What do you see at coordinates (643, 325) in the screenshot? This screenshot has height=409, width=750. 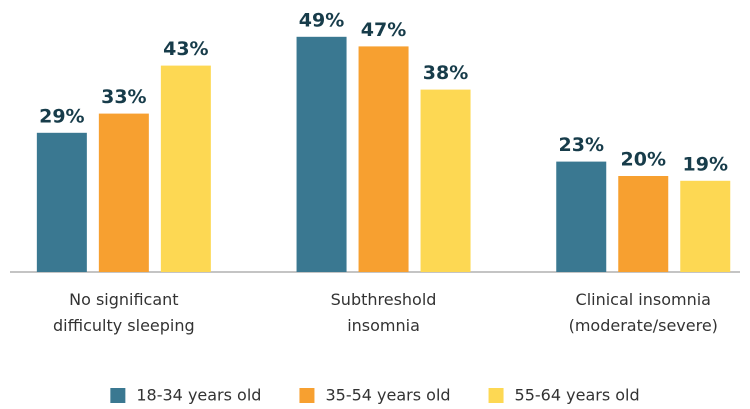 I see `x-tick-label-line: (moderate/severe)` at bounding box center [643, 325].